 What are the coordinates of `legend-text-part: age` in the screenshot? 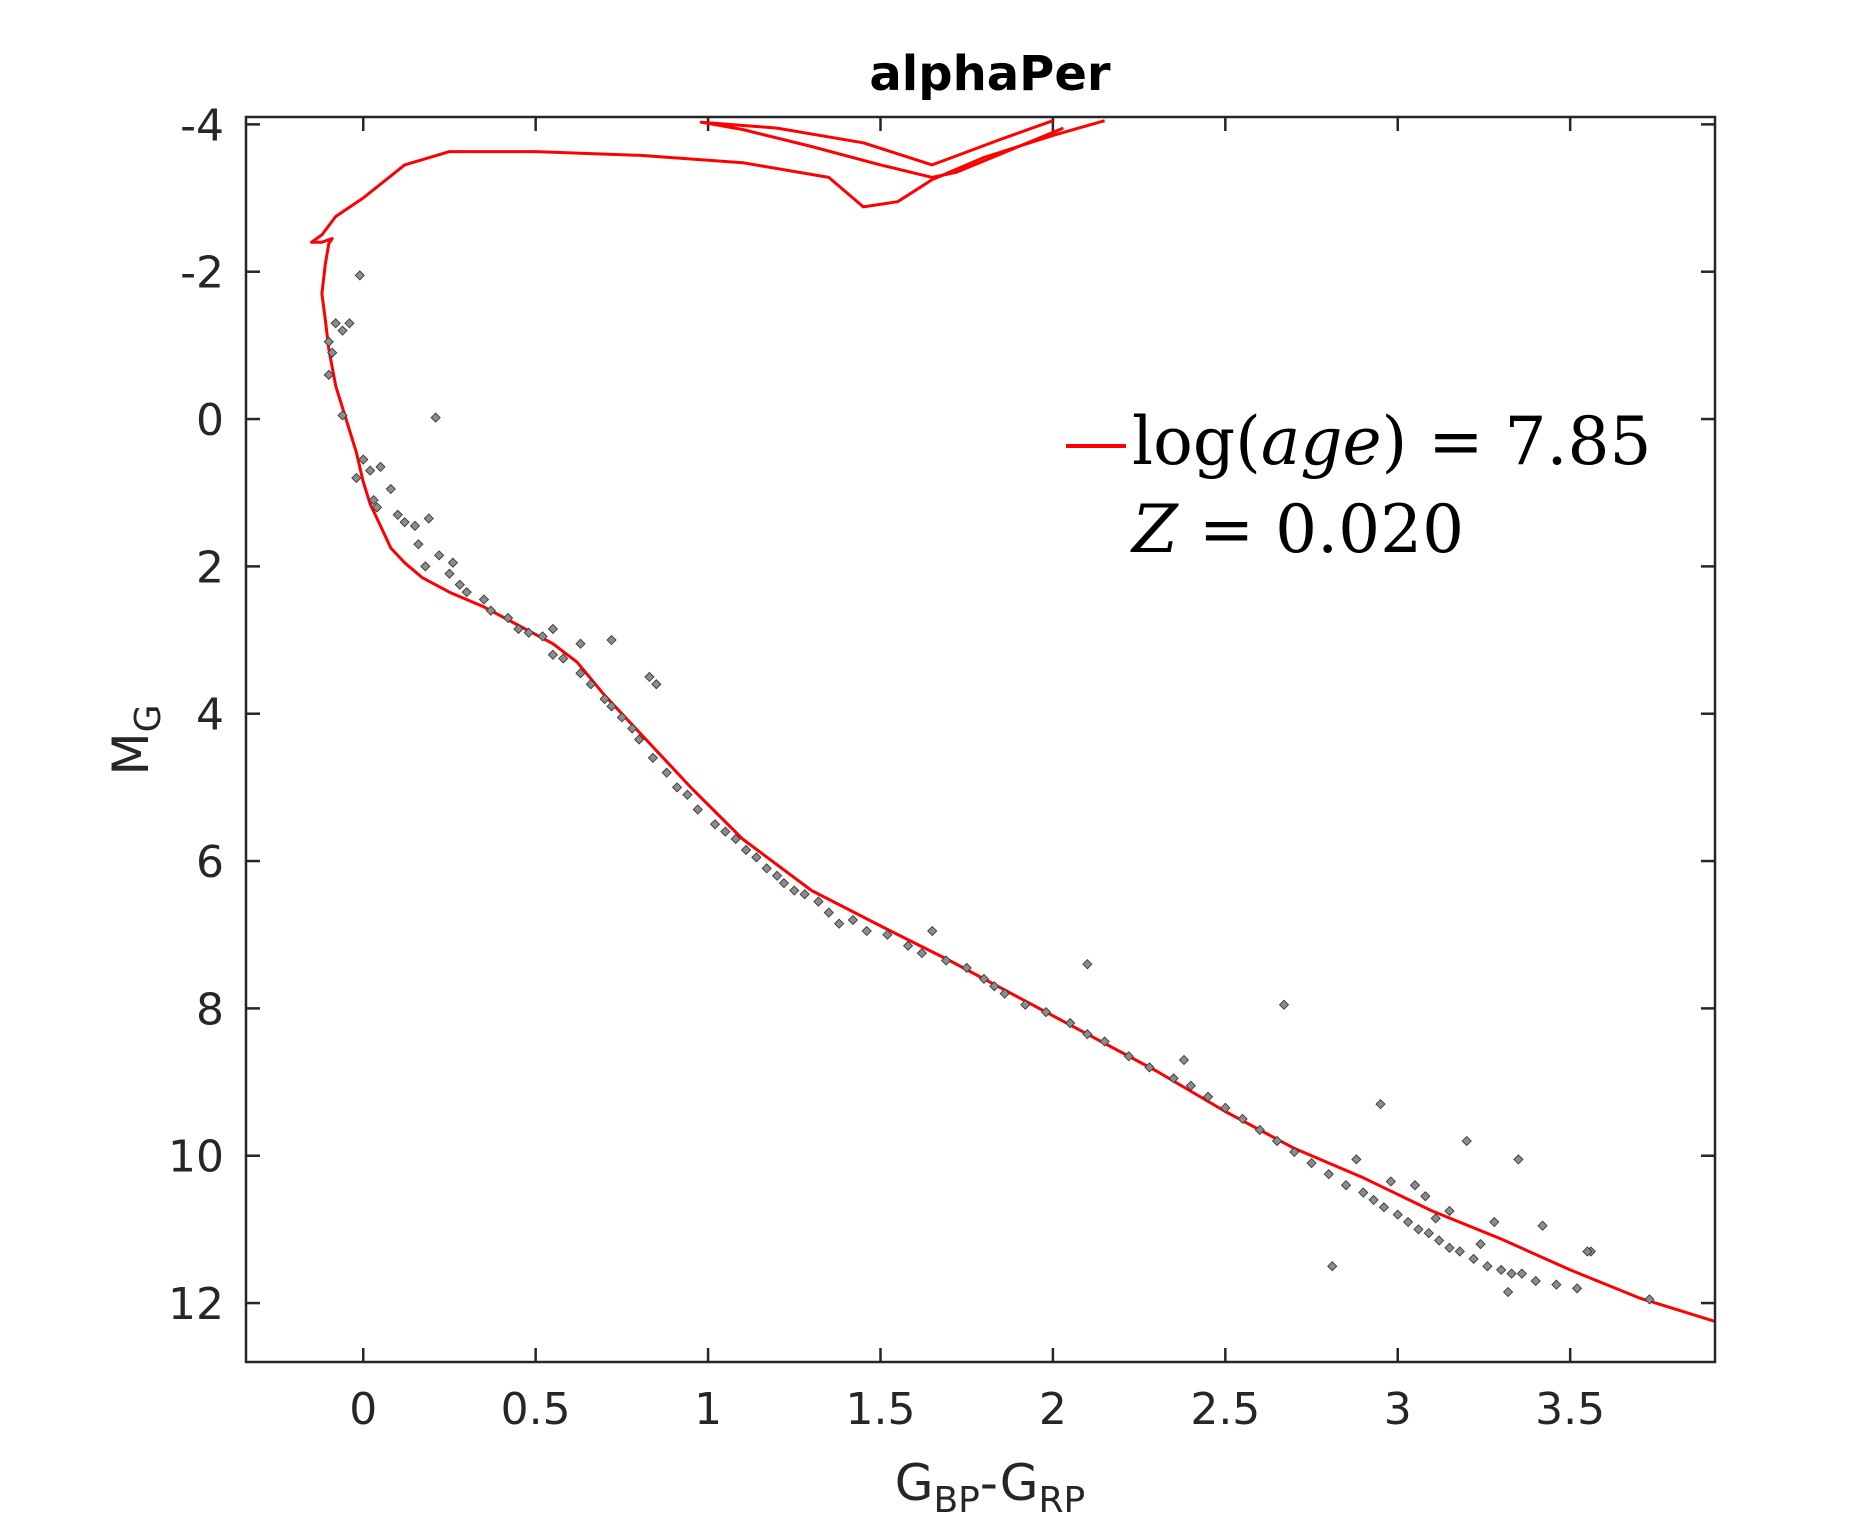 It's located at (1321, 441).